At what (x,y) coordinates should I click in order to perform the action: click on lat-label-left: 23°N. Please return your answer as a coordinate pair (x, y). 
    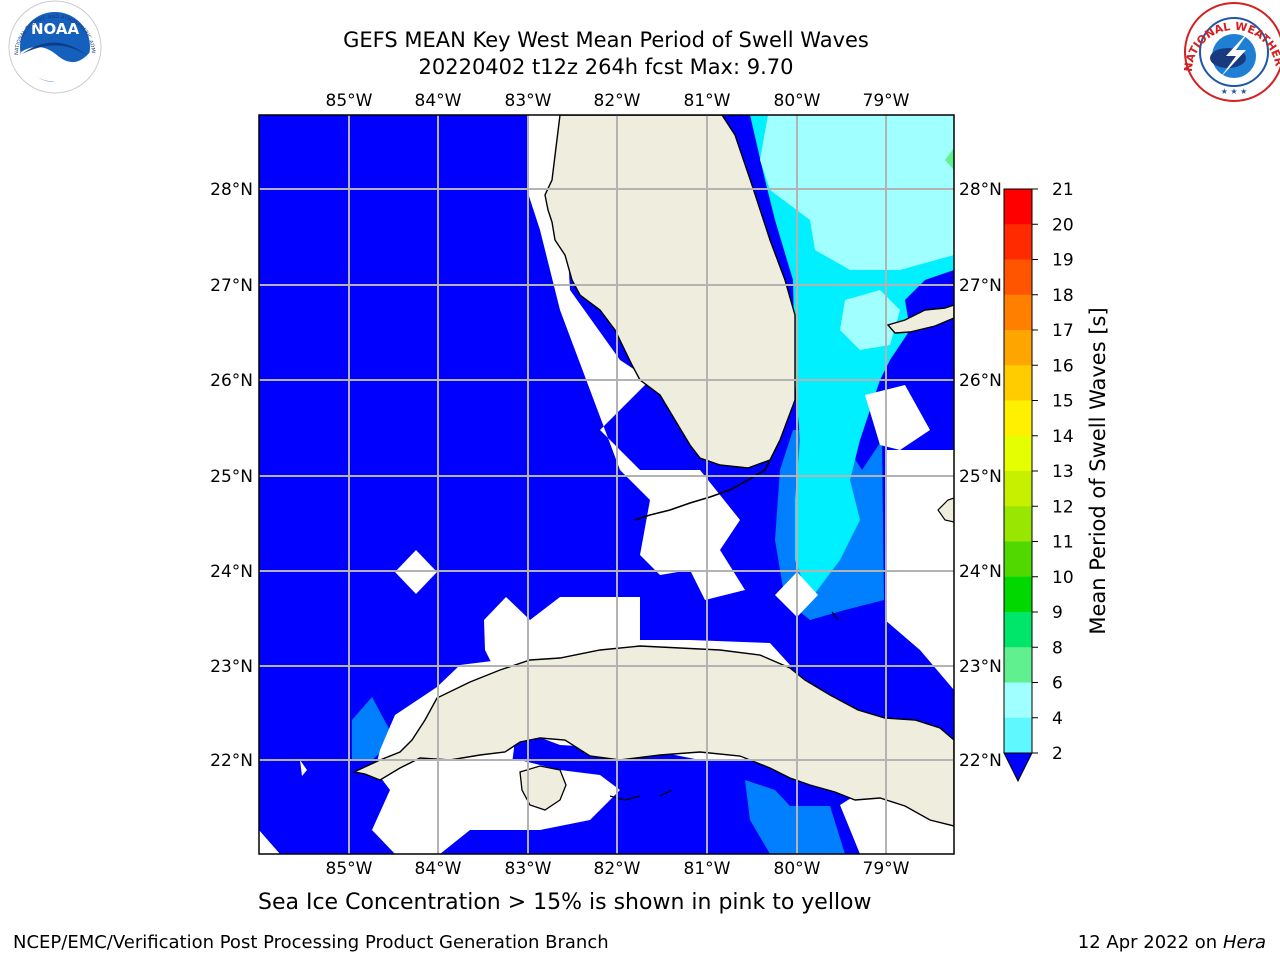
    Looking at the image, I should click on (231, 667).